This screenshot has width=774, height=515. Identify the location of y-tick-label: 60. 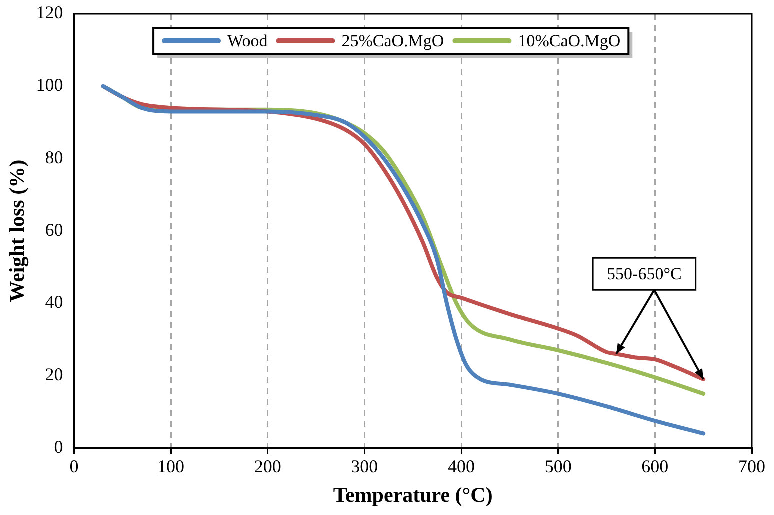
(54, 230).